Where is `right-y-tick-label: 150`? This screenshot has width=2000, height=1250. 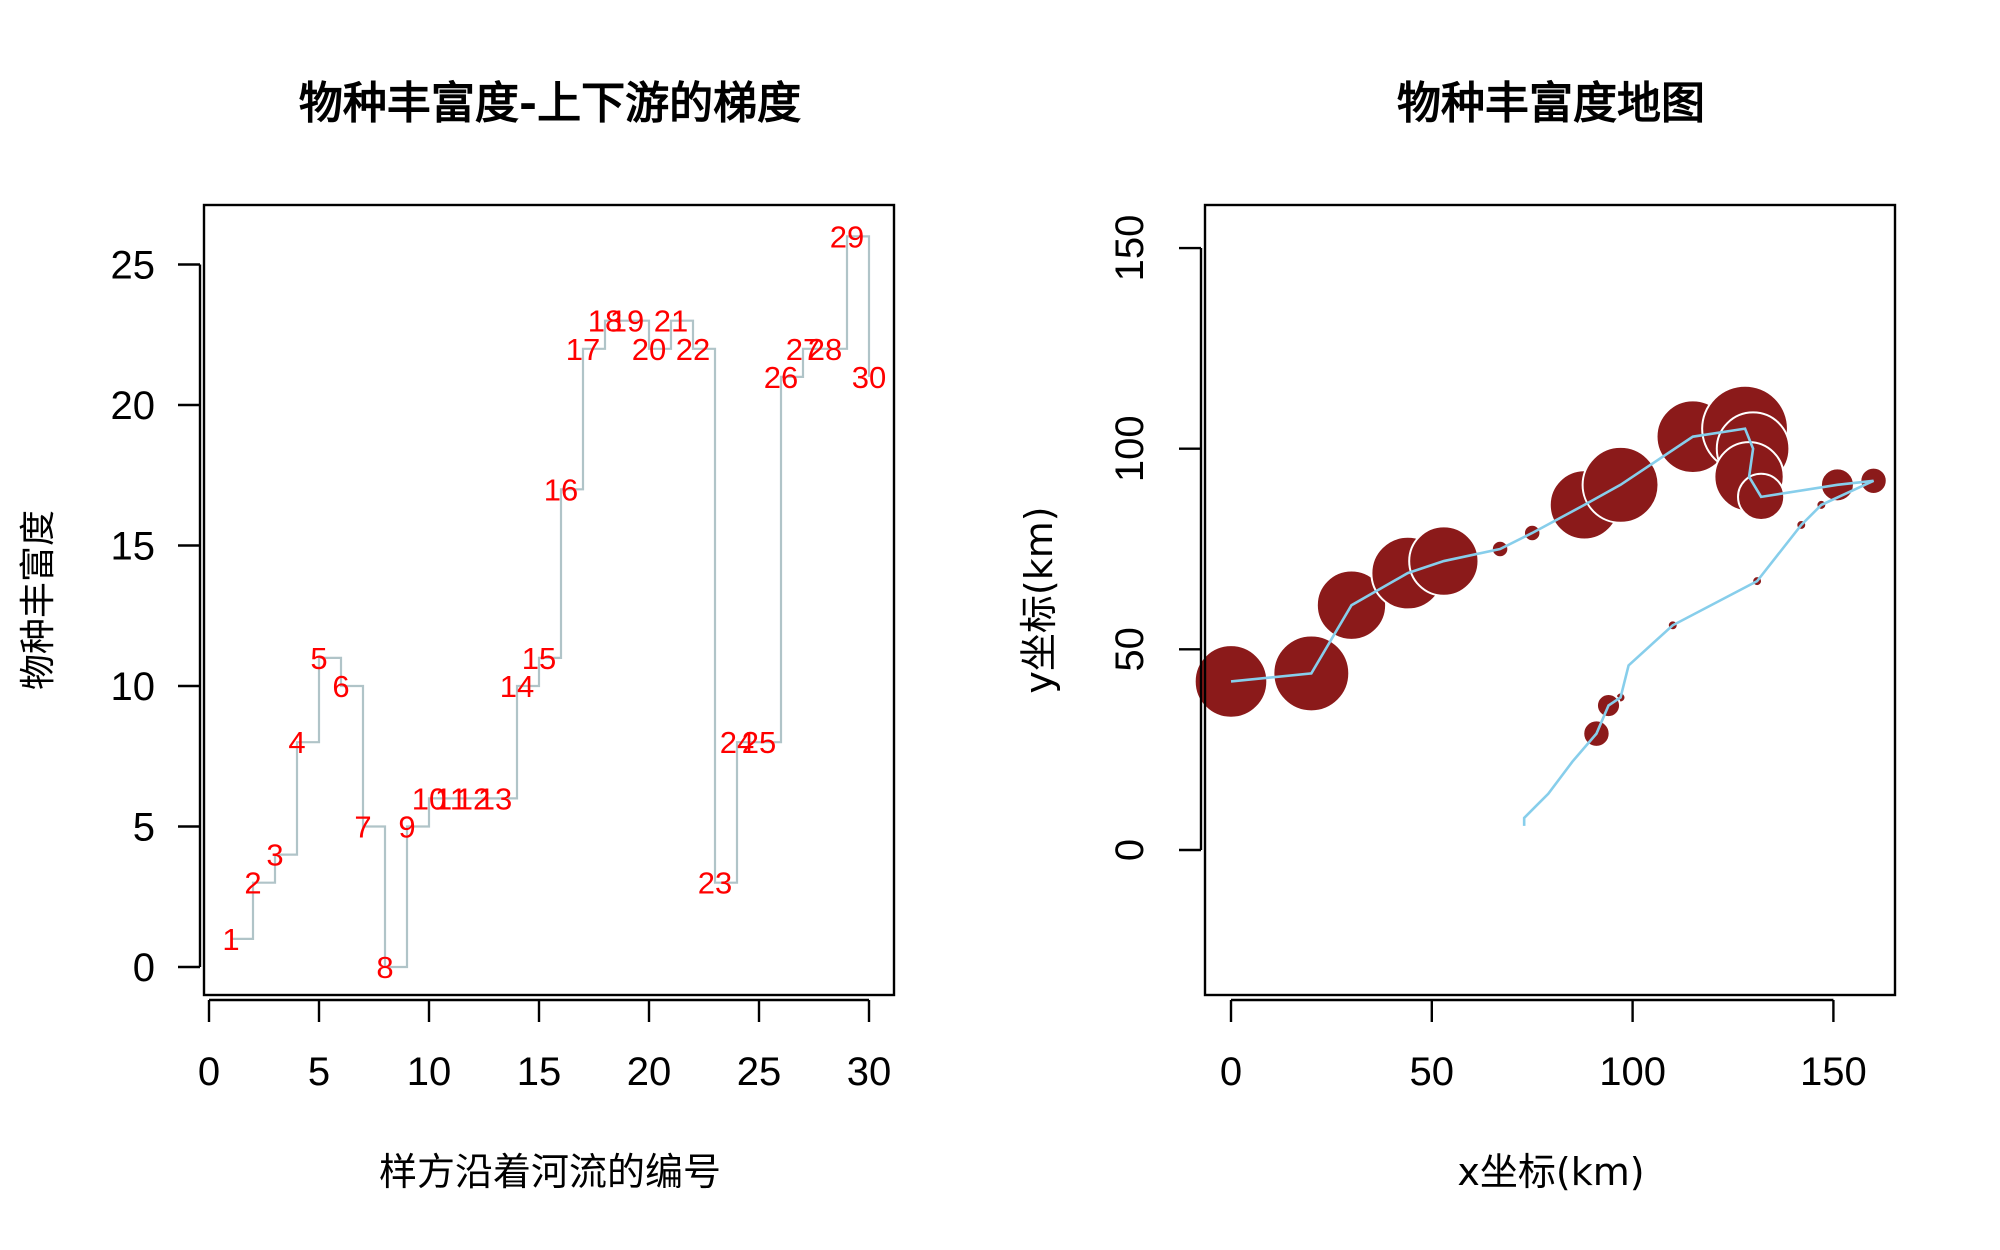
right-y-tick-label: 150 is located at coordinates (1130, 248).